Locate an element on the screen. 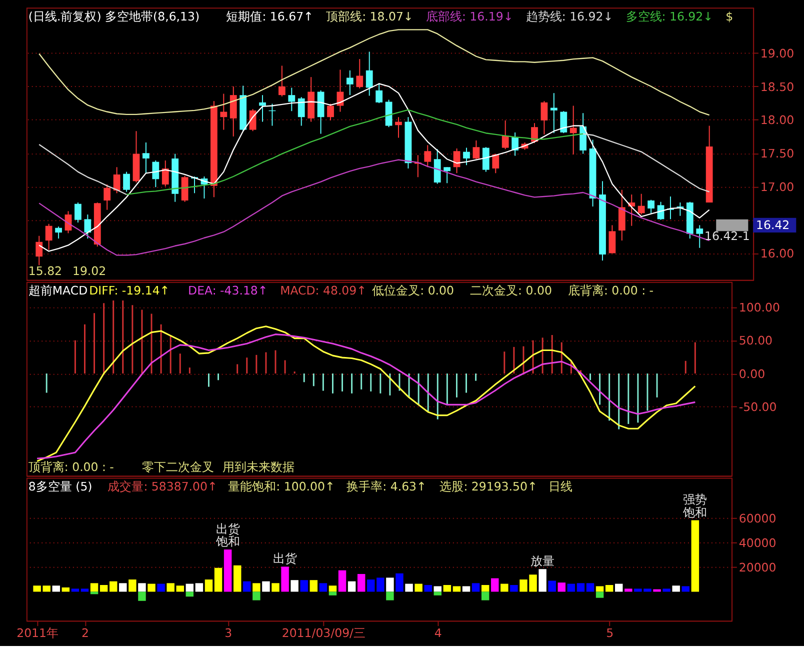 This screenshot has width=804, height=659. annotation: 16.42-1 is located at coordinates (727, 235).